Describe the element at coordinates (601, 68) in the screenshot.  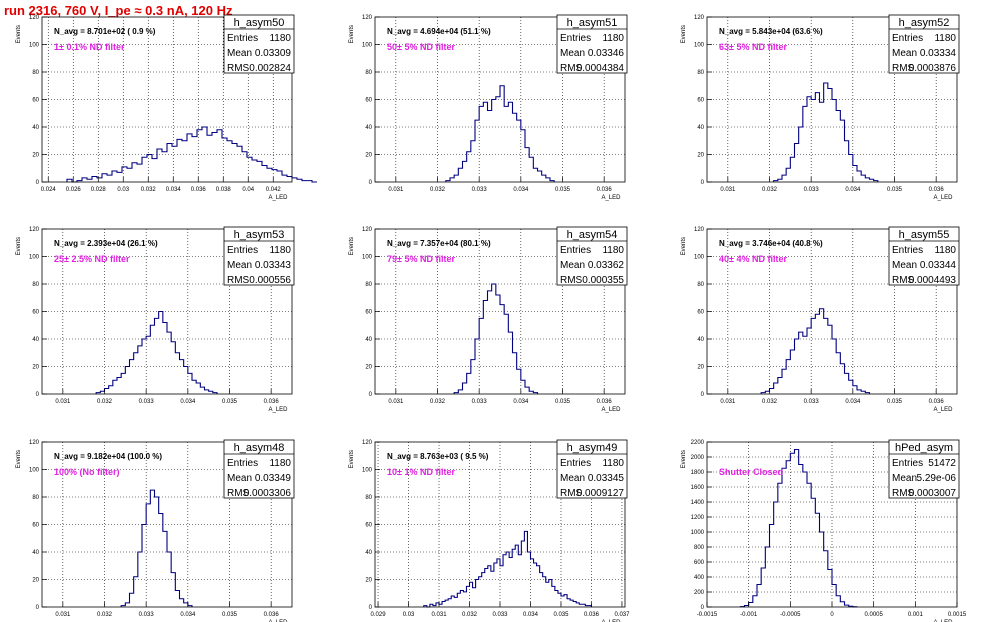
I see `stats-rms-value: 0.0004384` at that location.